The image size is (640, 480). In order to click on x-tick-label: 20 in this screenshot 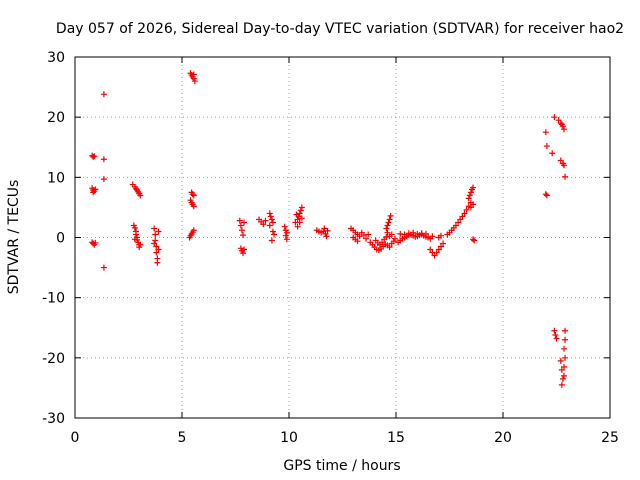, I will do `click(503, 438)`.